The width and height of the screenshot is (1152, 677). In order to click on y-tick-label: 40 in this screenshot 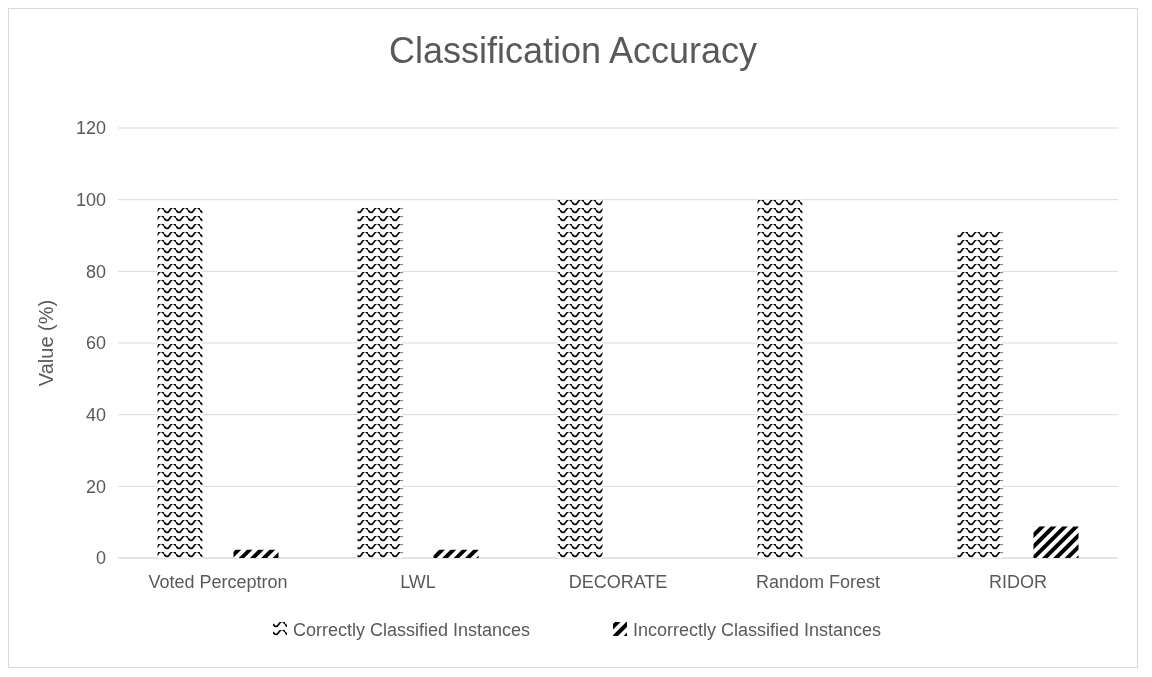, I will do `click(95, 414)`.